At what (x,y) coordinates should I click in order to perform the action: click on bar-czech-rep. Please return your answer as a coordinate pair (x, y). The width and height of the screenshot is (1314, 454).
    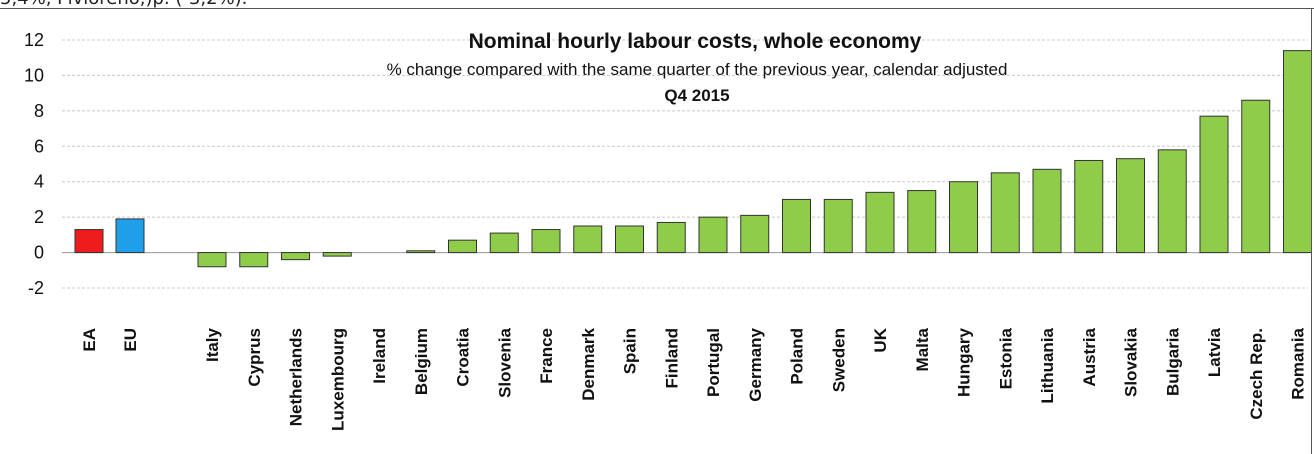
    Looking at the image, I should click on (1256, 176).